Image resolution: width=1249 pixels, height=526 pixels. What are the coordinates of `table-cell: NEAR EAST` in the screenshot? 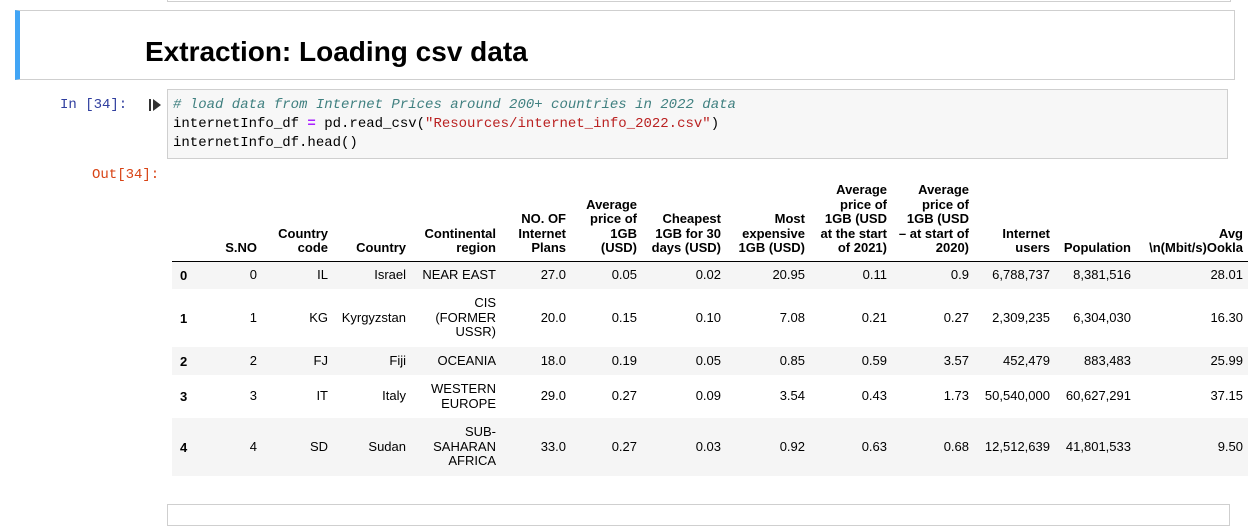 It's located at (459, 274).